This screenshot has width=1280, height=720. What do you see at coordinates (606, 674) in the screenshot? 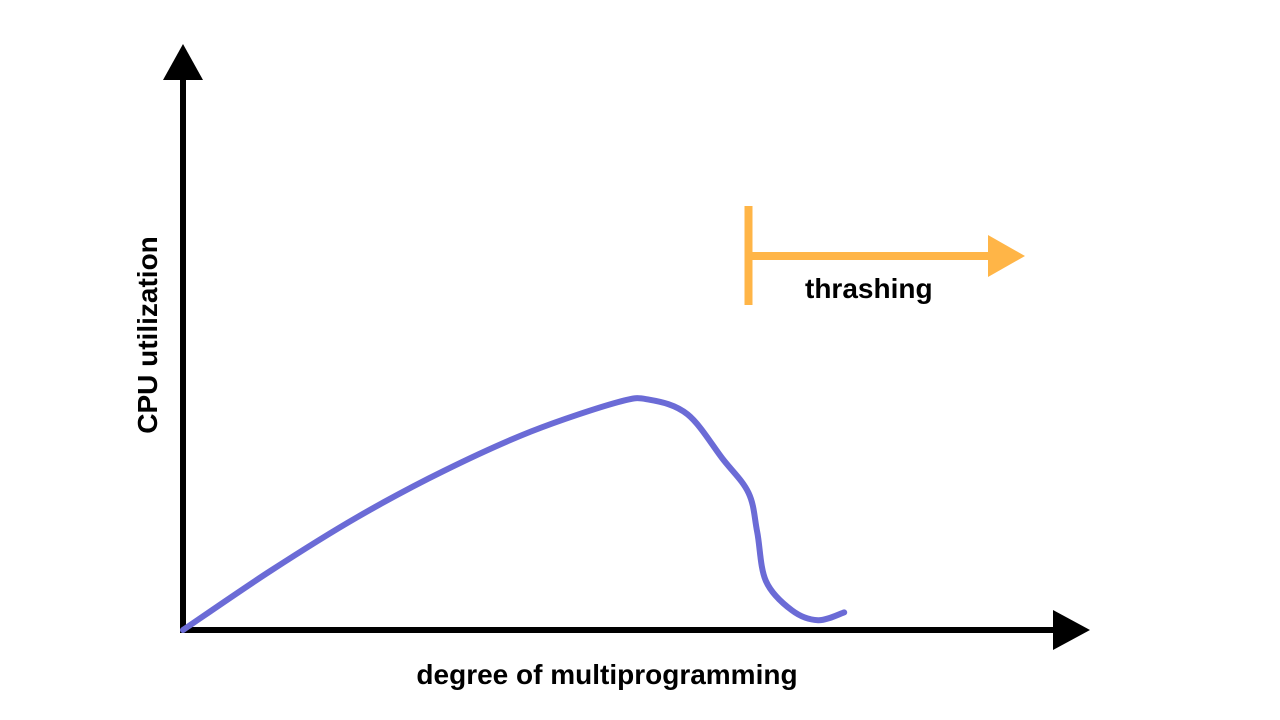
I see `x-axis-label: degree of multiprogramming` at bounding box center [606, 674].